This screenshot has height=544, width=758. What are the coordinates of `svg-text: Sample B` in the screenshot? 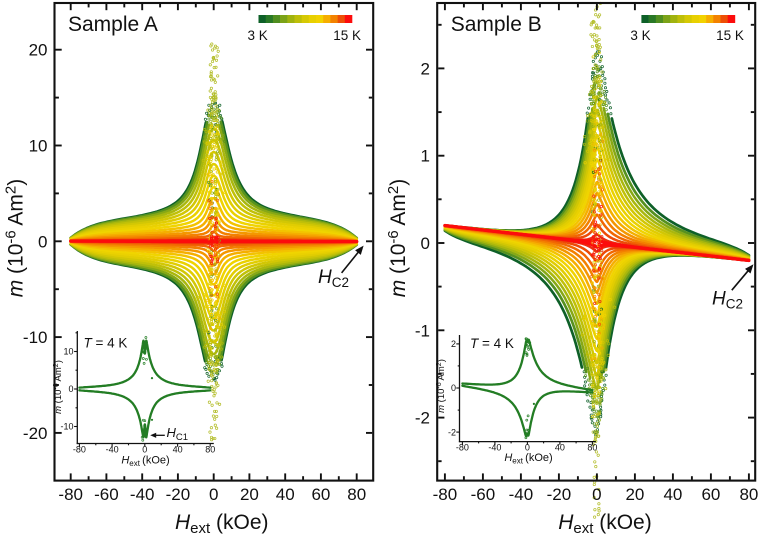 It's located at (496, 24).